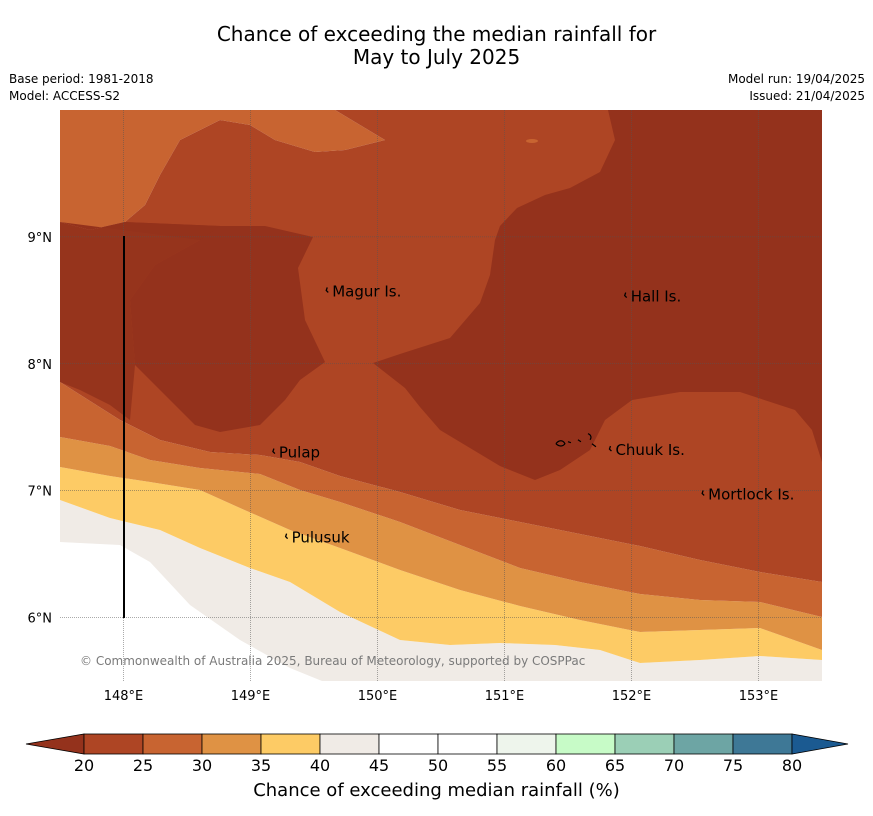 Image resolution: width=873 pixels, height=816 pixels. What do you see at coordinates (40, 619) in the screenshot?
I see `lat-tick-label: 6°N` at bounding box center [40, 619].